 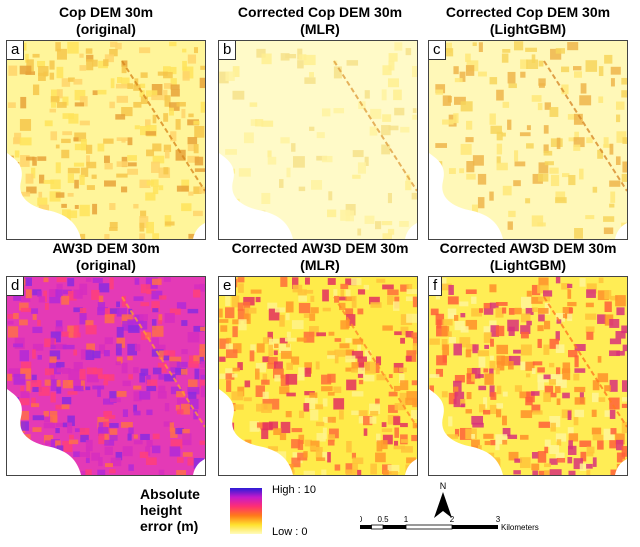 I want to click on panel-b-title-line1: Corrected Cop DEM 30m, so click(x=320, y=12).